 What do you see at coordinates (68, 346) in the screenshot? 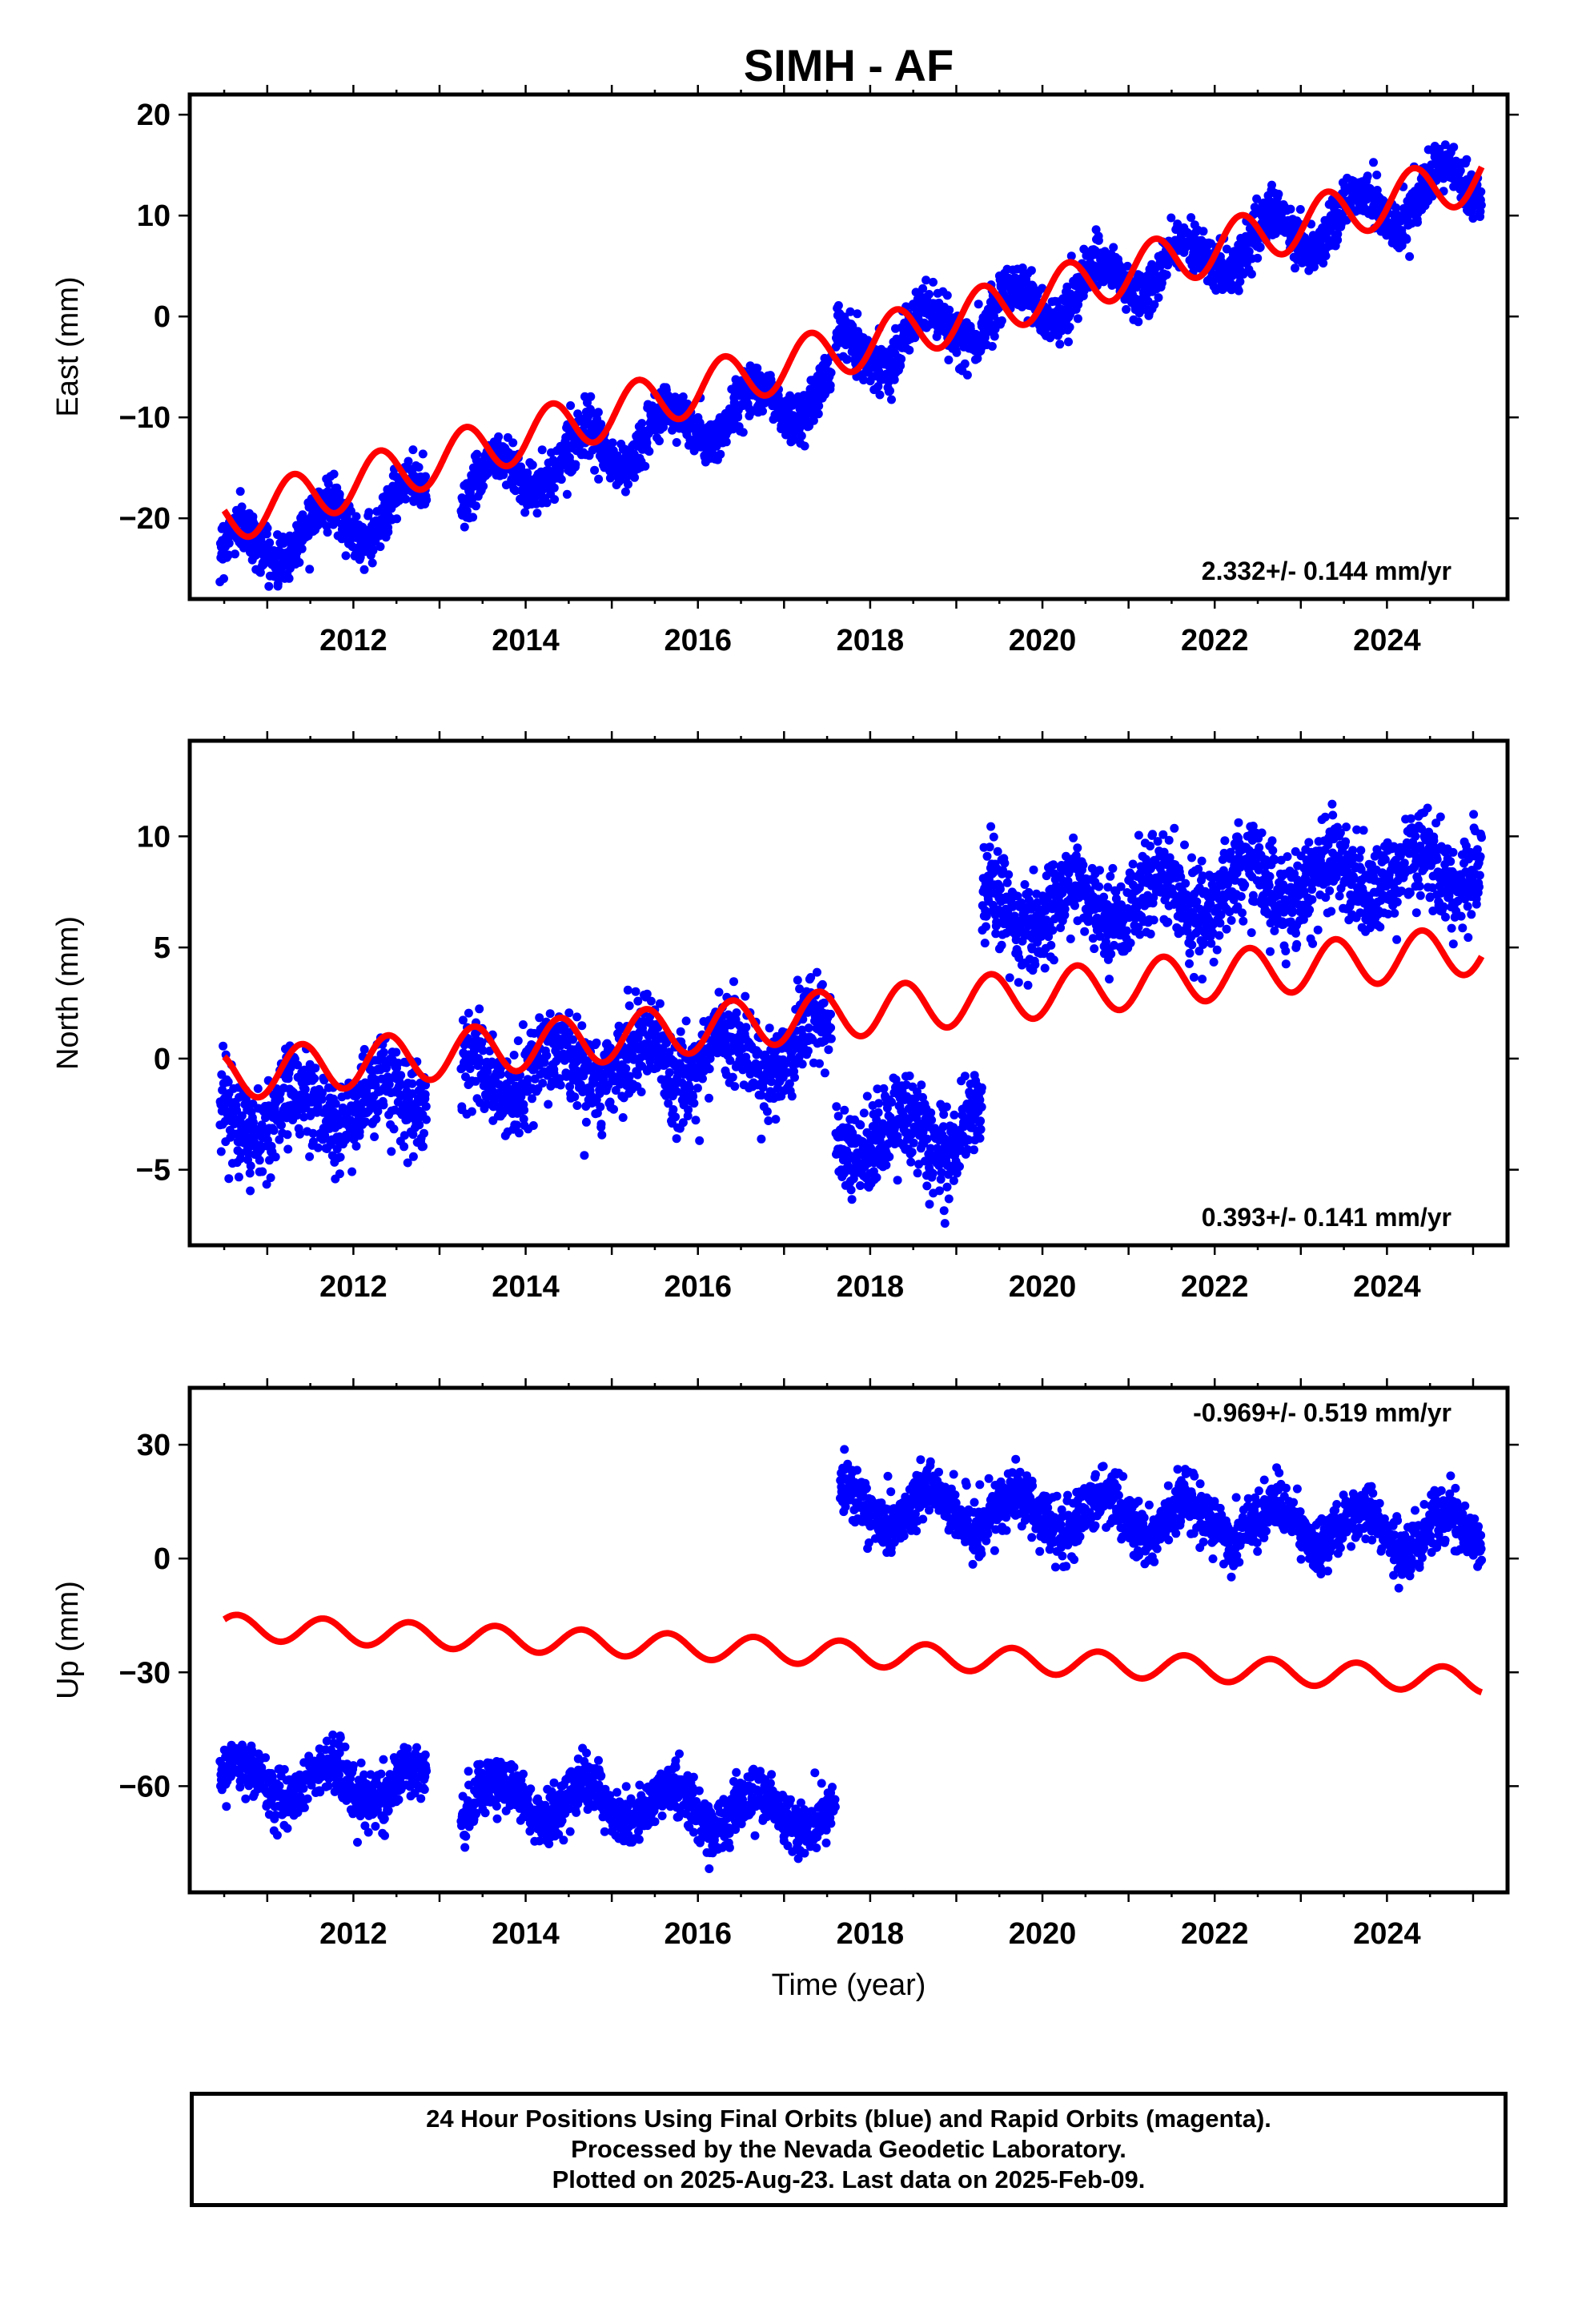
I see `east-y-axis-label: East (mm)` at bounding box center [68, 346].